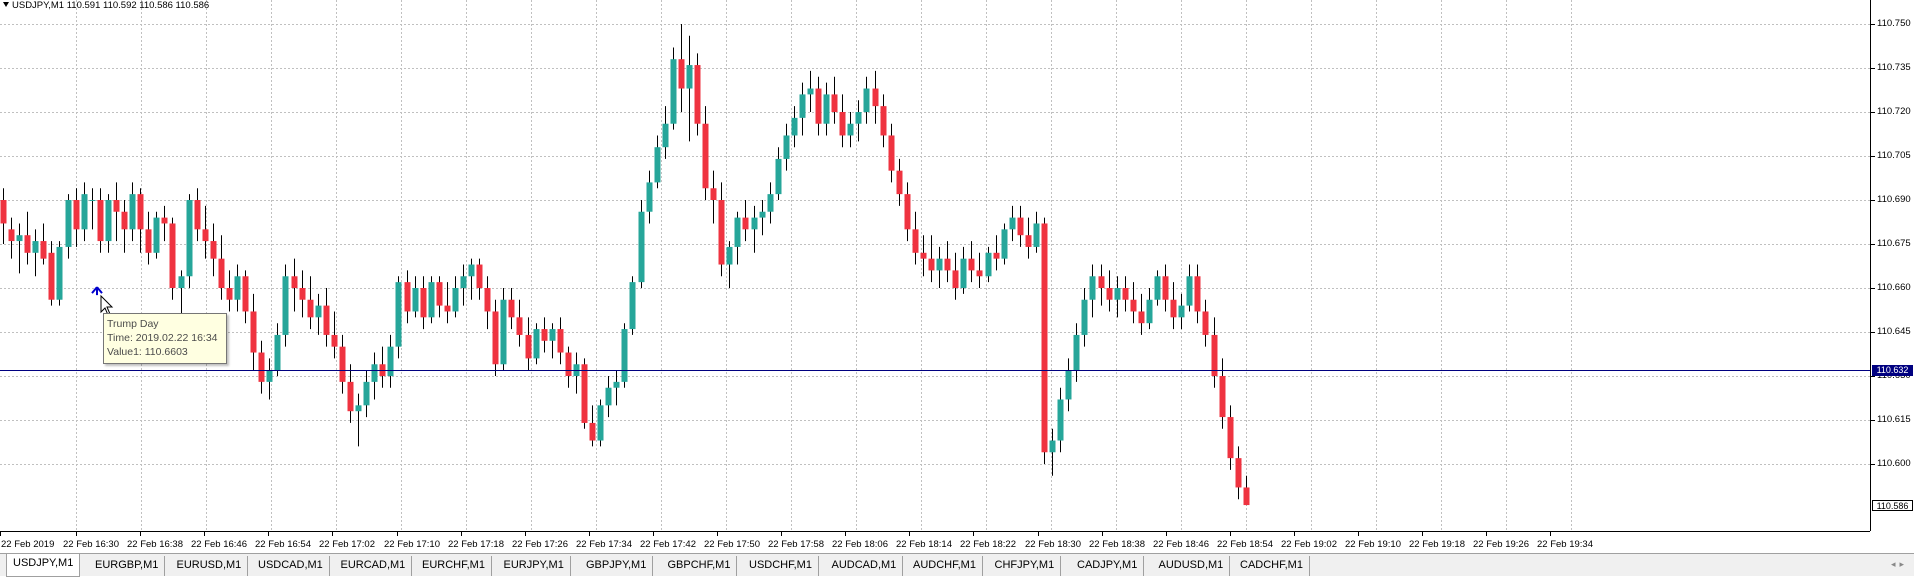 Image resolution: width=1914 pixels, height=577 pixels. I want to click on tab-gbpchf-m1: GBPCHF,M1, so click(700, 566).